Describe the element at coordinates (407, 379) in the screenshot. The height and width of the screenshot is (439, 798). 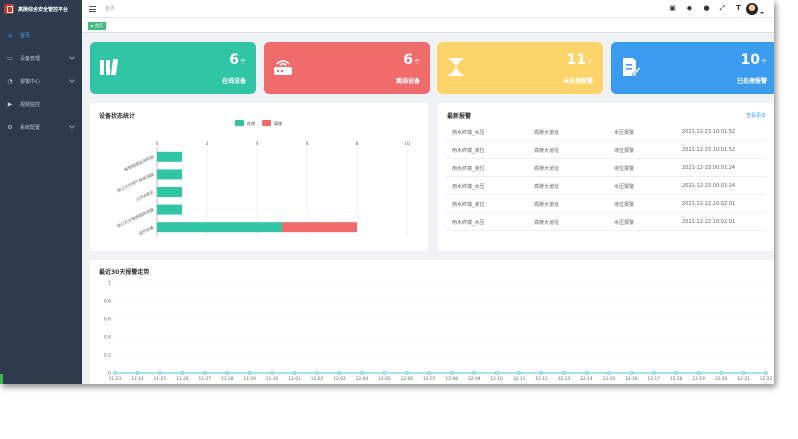
I see `x-tick-label: 12-06` at that location.